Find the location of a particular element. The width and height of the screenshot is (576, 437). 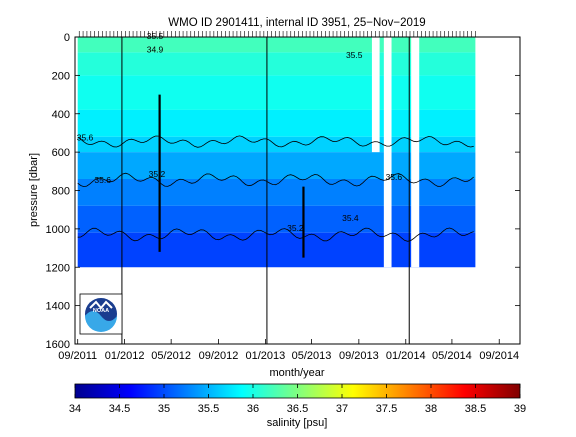

colorbar-tick-label: 34.5 is located at coordinates (119, 409).